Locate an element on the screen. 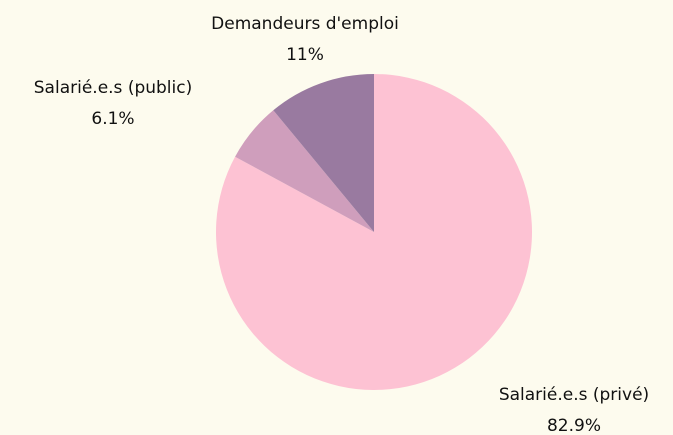  slice-label: Demandeurs d'emploi is located at coordinates (305, 24).